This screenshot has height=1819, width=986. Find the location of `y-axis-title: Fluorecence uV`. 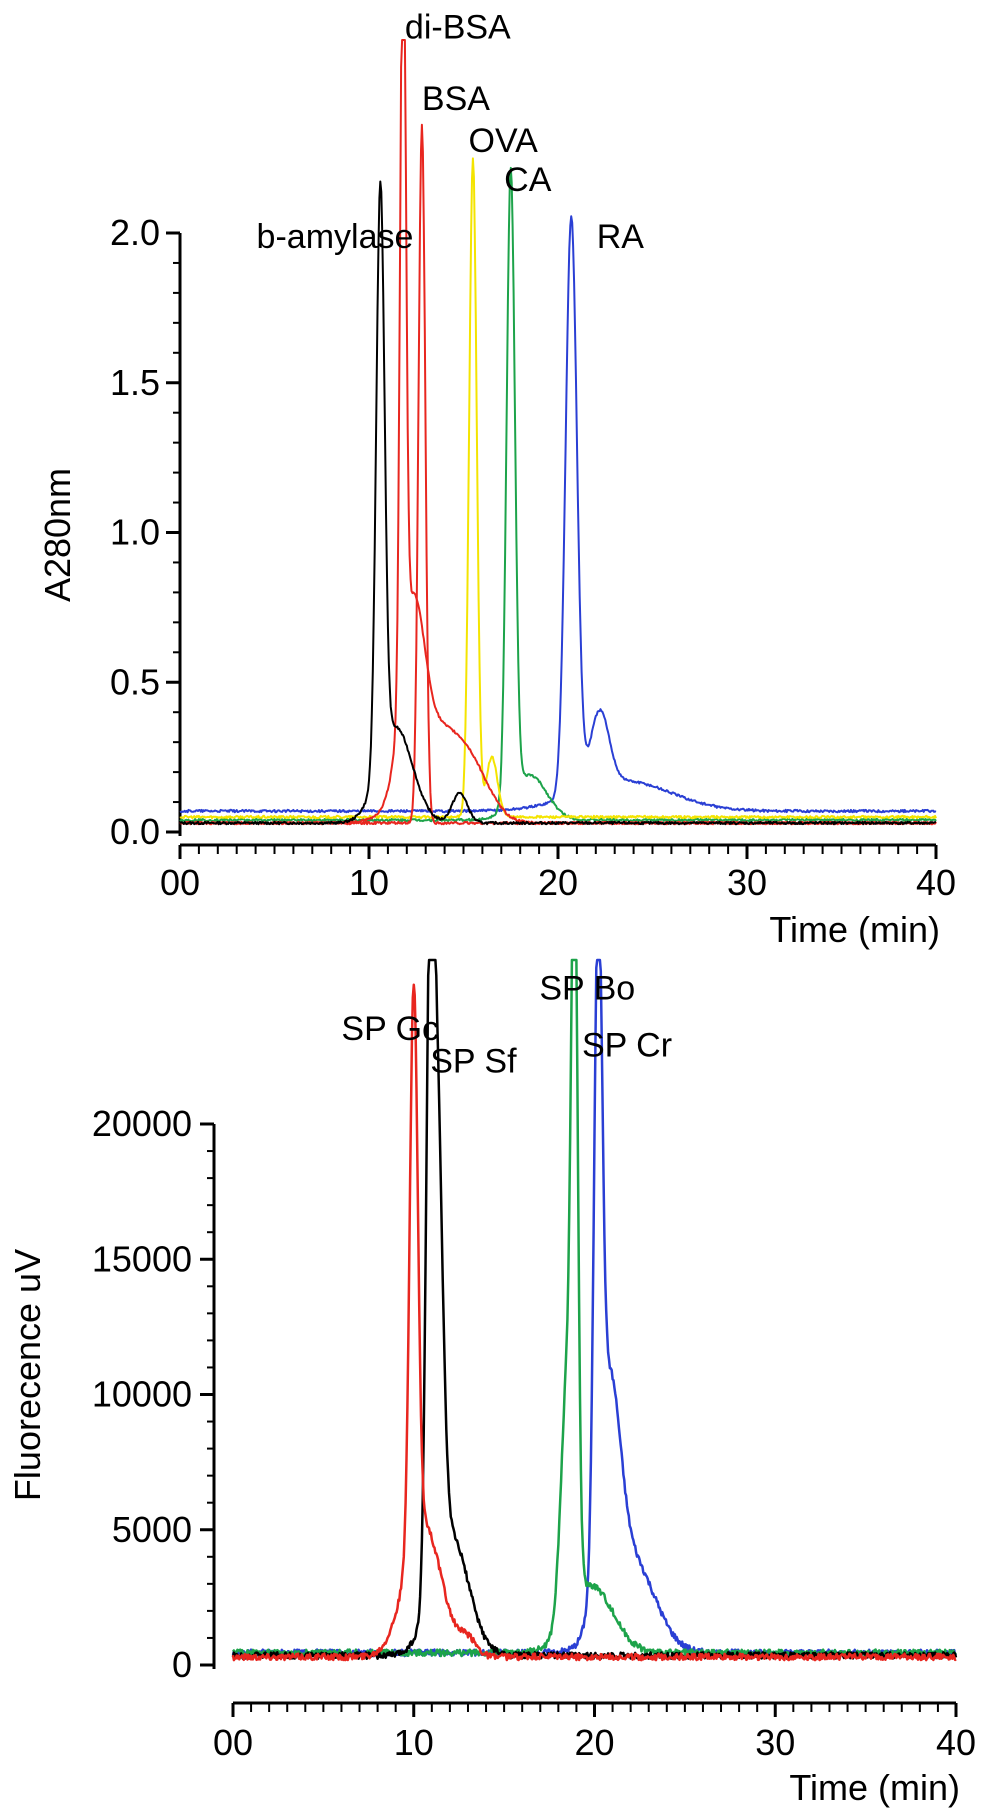

y-axis-title: Fluorecence uV is located at coordinates (27, 1375).